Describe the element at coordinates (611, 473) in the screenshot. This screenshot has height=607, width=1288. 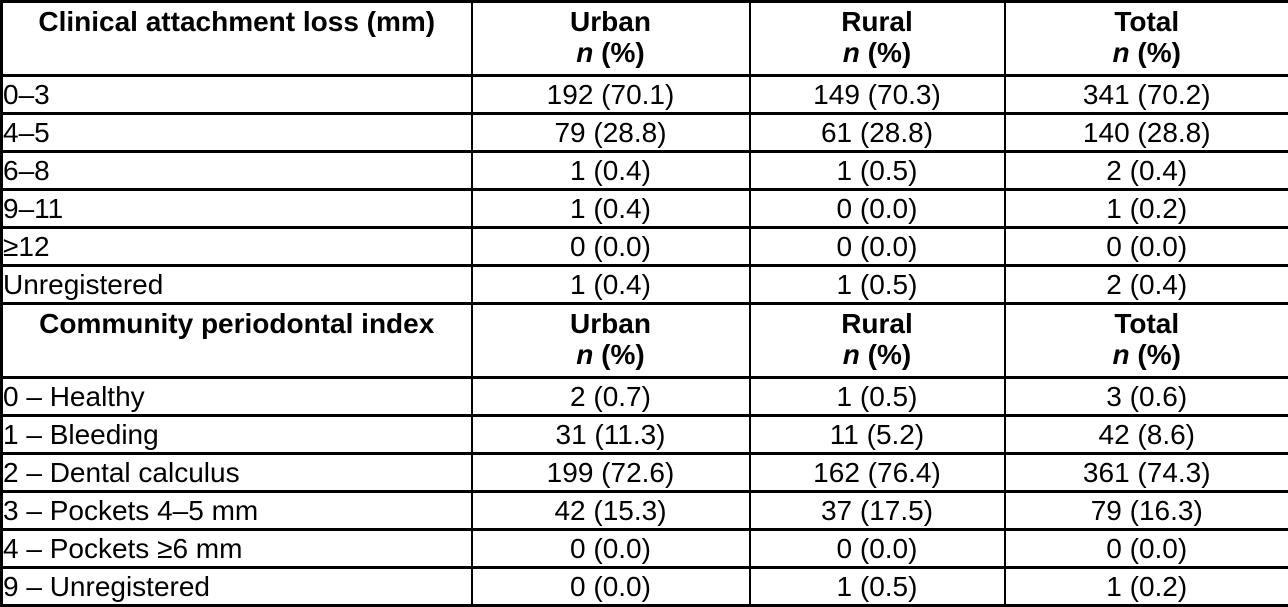
I see `urban-value-cell: 199 (72.6)` at that location.